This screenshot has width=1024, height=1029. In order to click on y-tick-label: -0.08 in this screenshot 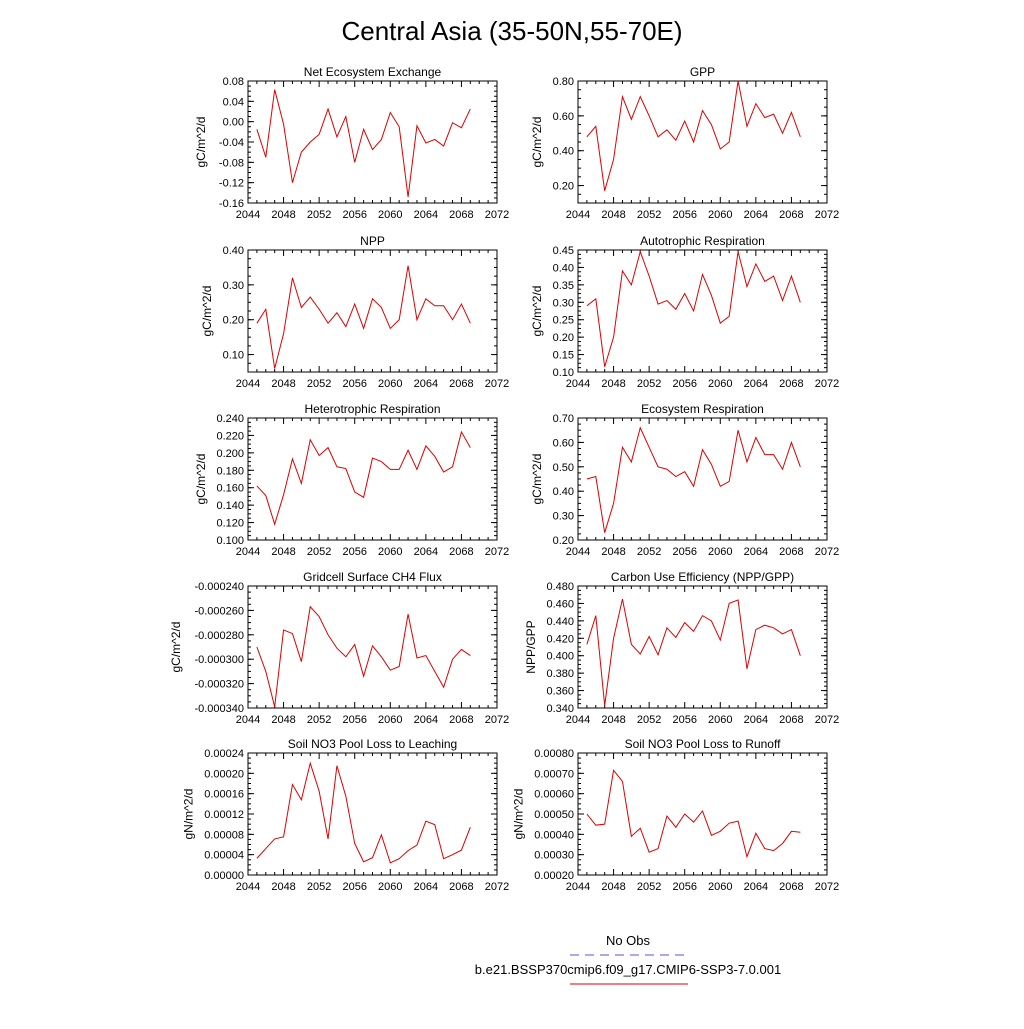, I will do `click(231, 163)`.